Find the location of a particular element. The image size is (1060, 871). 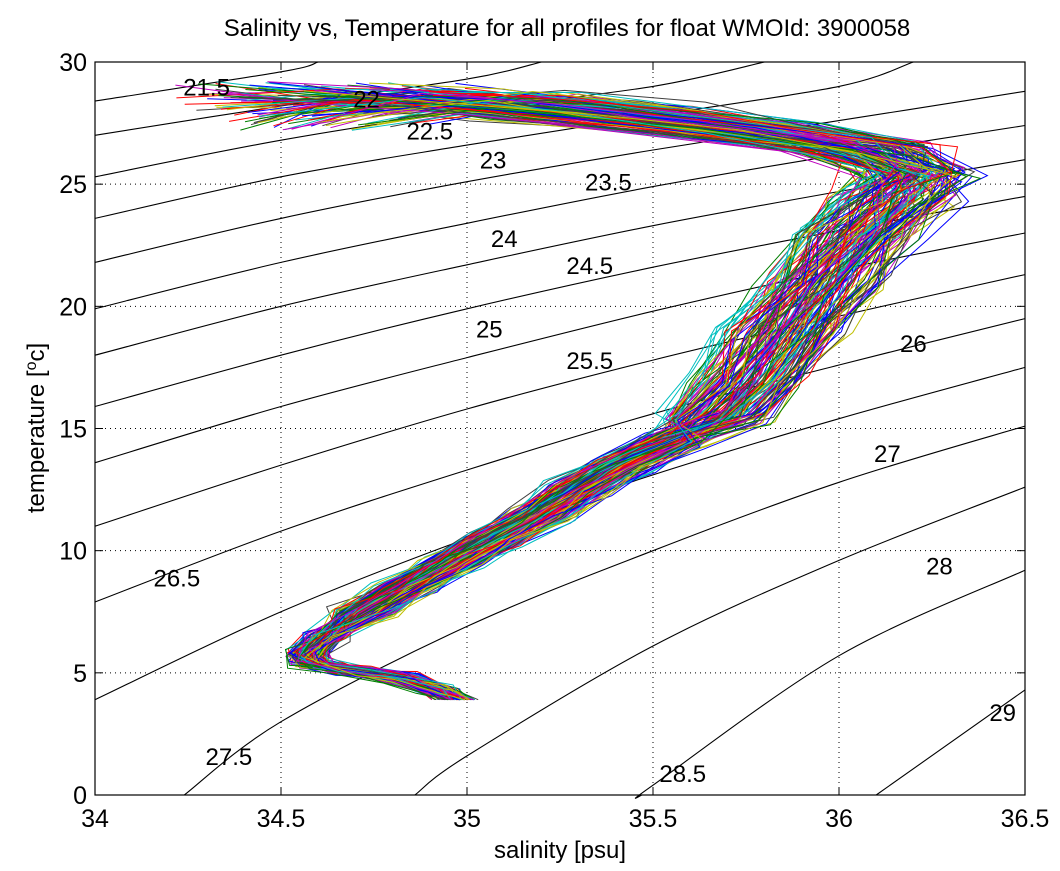

density-contour-label: 22 is located at coordinates (366, 100).